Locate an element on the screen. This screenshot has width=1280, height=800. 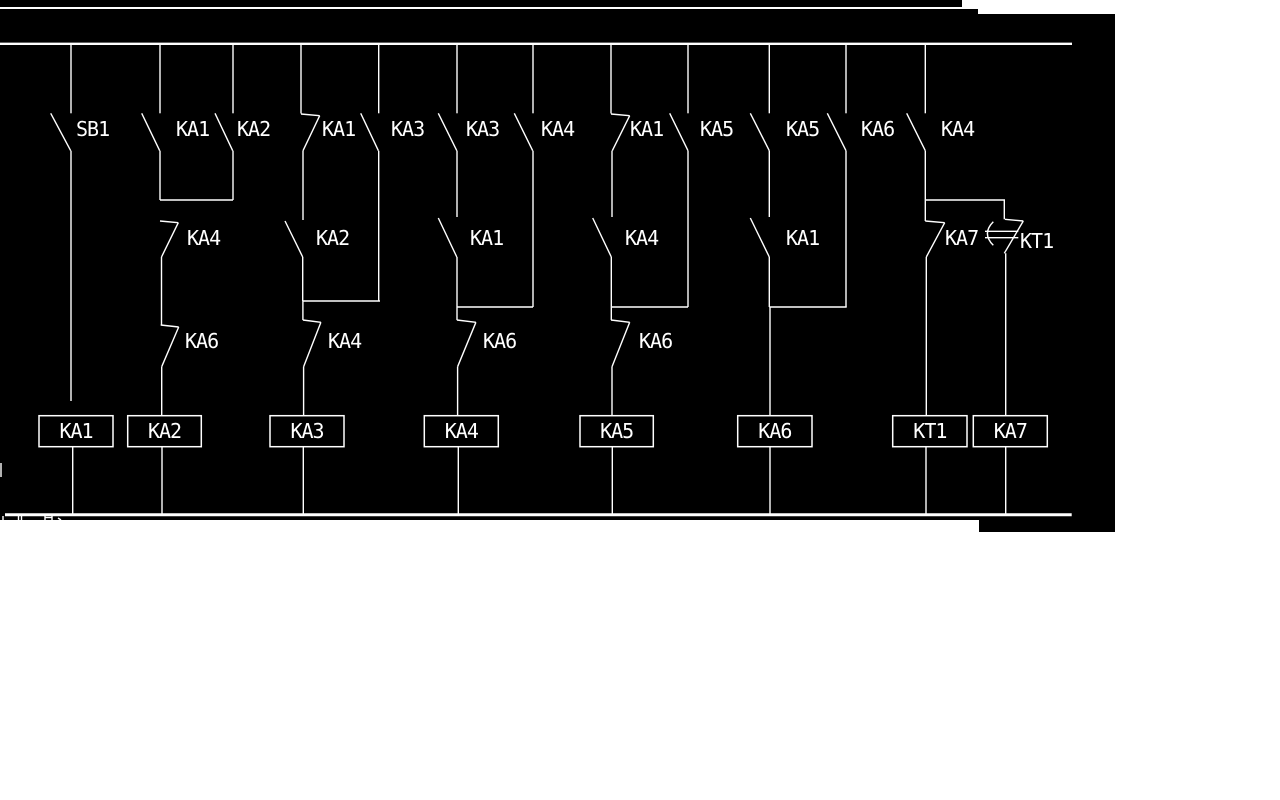
contact-label: SB1 is located at coordinates (92, 129).